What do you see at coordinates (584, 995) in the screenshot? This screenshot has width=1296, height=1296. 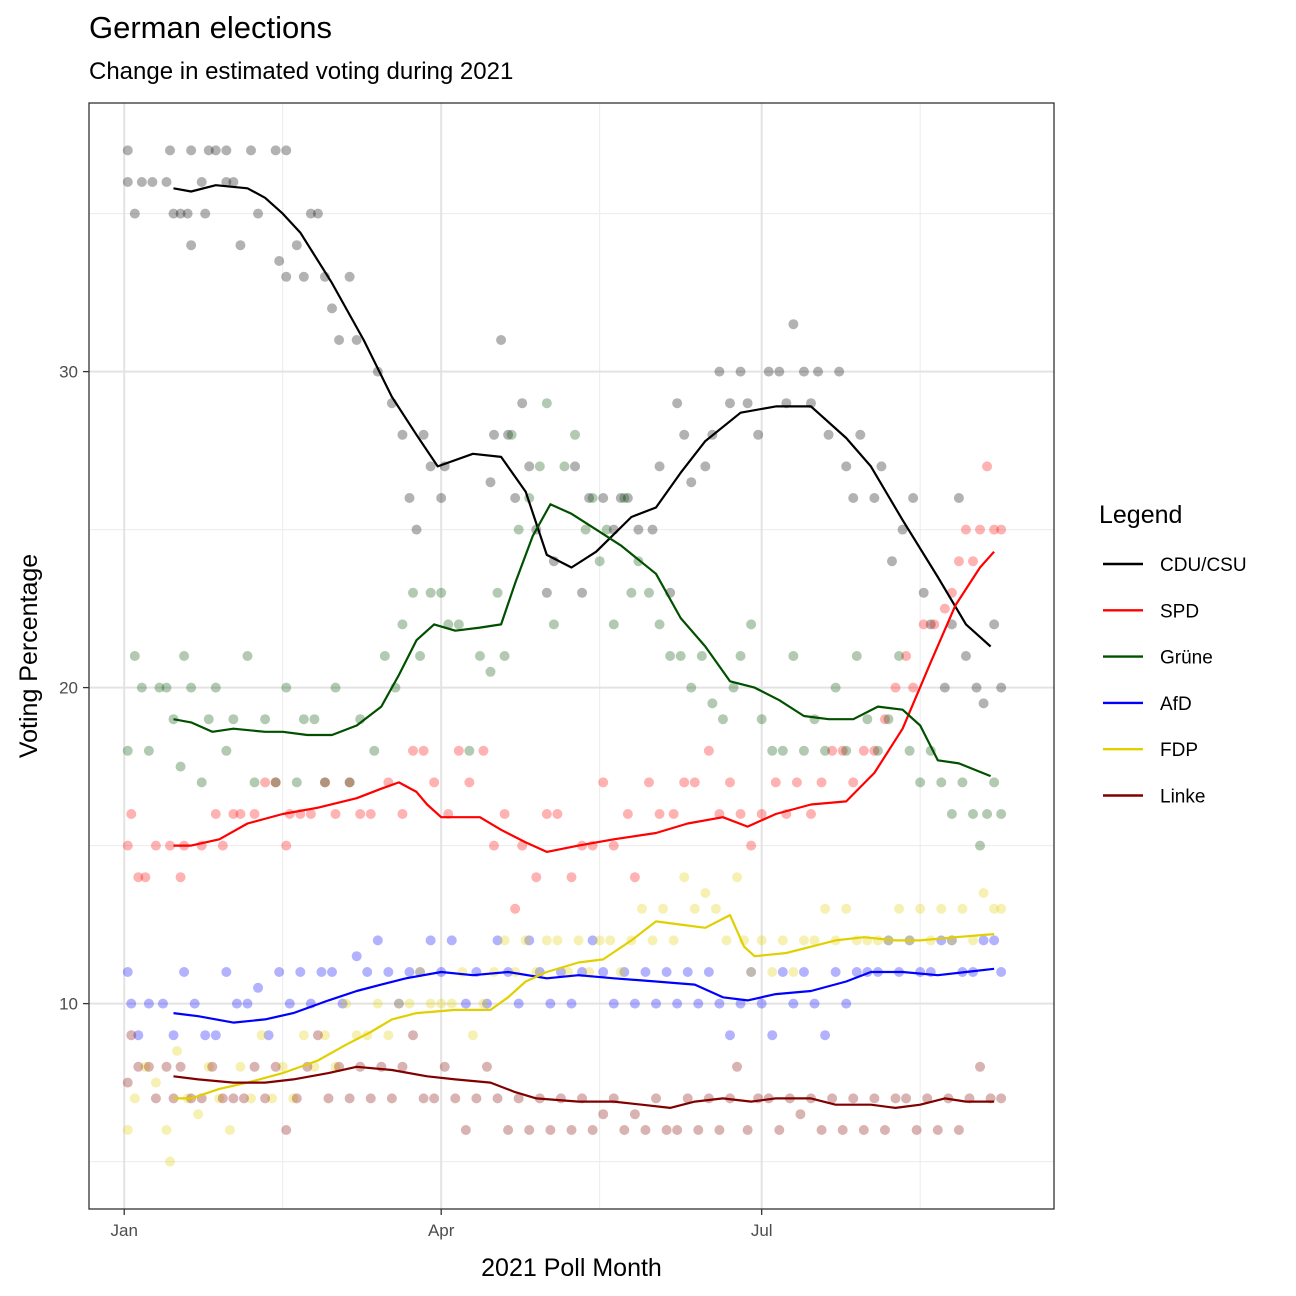 I see `trend-line-afd` at bounding box center [584, 995].